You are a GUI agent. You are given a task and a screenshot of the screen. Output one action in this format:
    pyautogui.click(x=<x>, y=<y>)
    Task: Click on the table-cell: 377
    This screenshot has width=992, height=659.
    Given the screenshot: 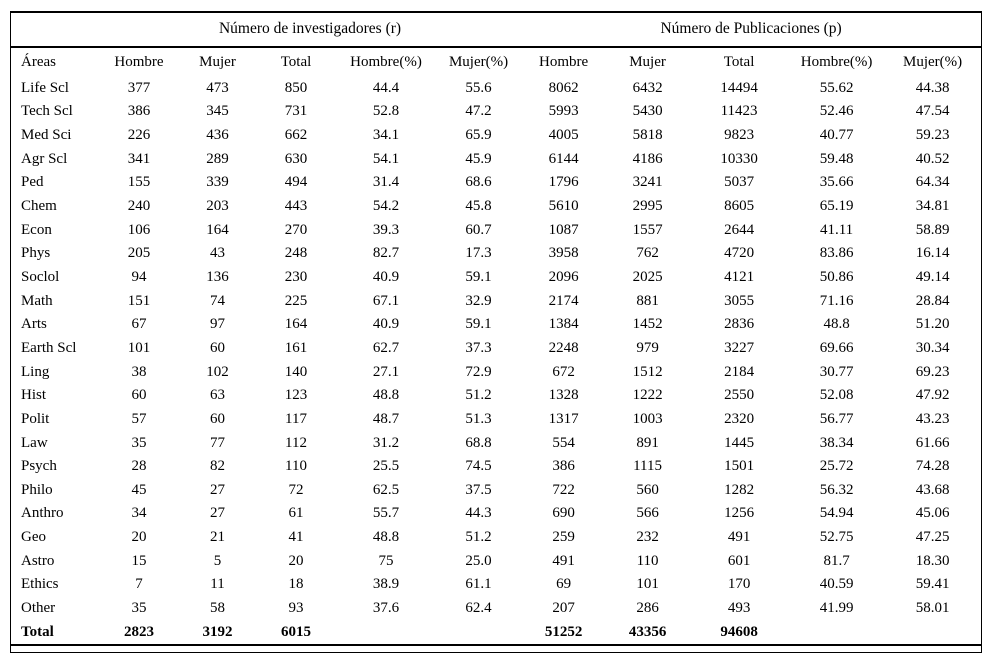 What is the action you would take?
    pyautogui.click(x=139, y=87)
    